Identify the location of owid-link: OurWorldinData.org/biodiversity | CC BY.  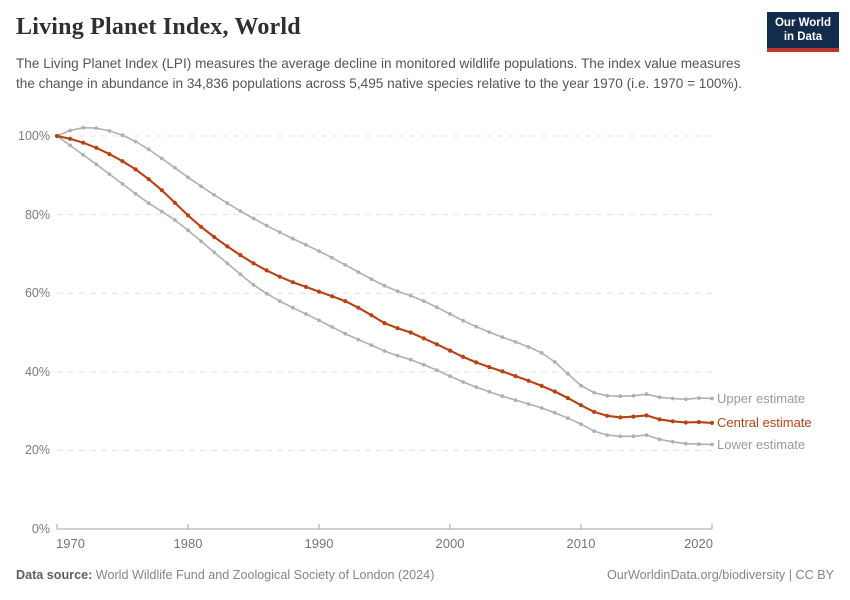
(720, 575).